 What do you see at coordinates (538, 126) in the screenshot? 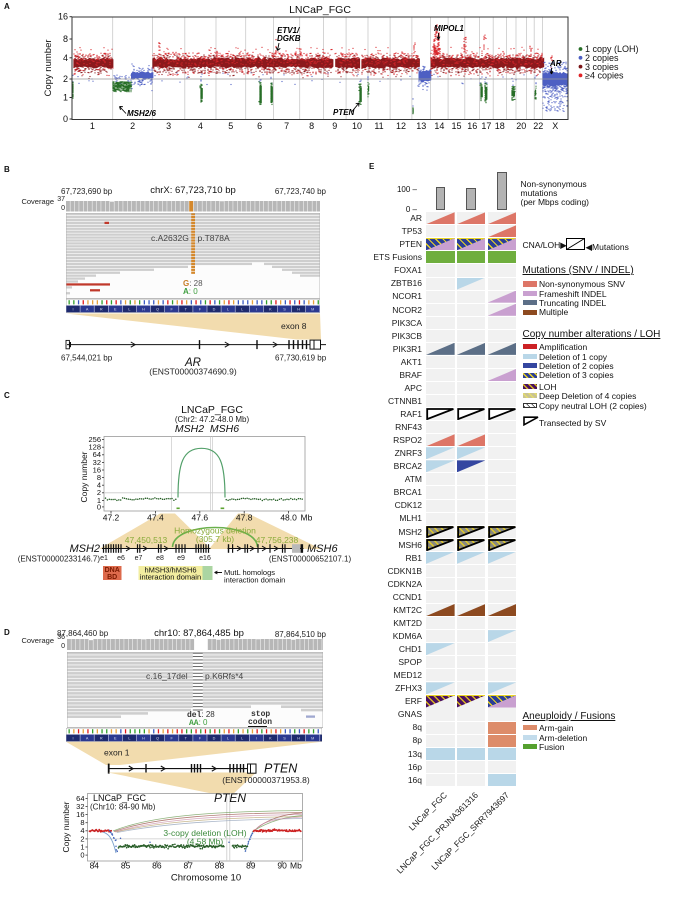
I see `svg-text: 22` at bounding box center [538, 126].